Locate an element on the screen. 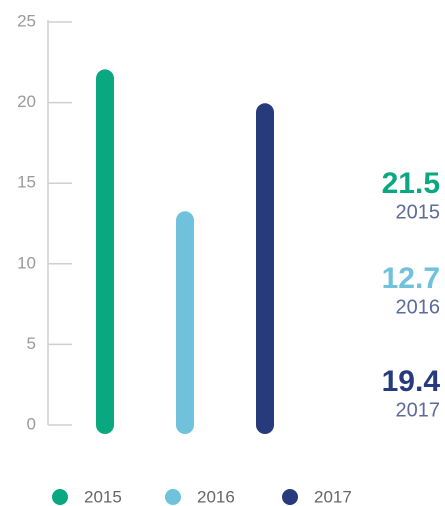 The height and width of the screenshot is (506, 445). year-label: 2015 is located at coordinates (418, 212).